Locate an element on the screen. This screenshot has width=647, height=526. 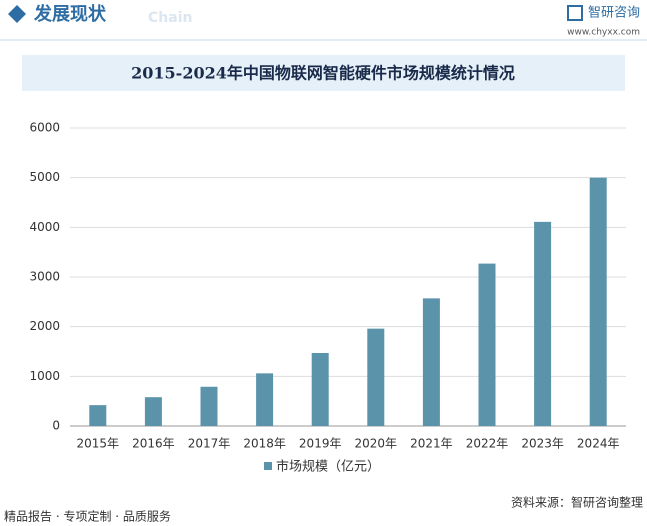
y-tick-label: 4000 is located at coordinates (44, 227).